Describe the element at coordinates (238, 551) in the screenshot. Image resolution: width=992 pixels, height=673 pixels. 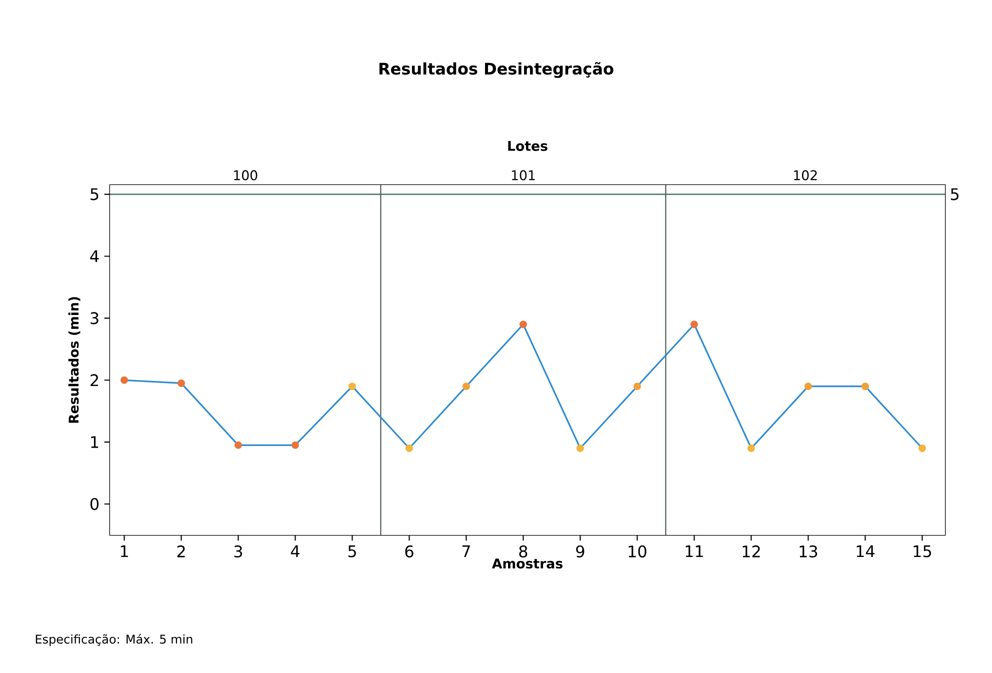
I see `x-tick-label: 3` at that location.